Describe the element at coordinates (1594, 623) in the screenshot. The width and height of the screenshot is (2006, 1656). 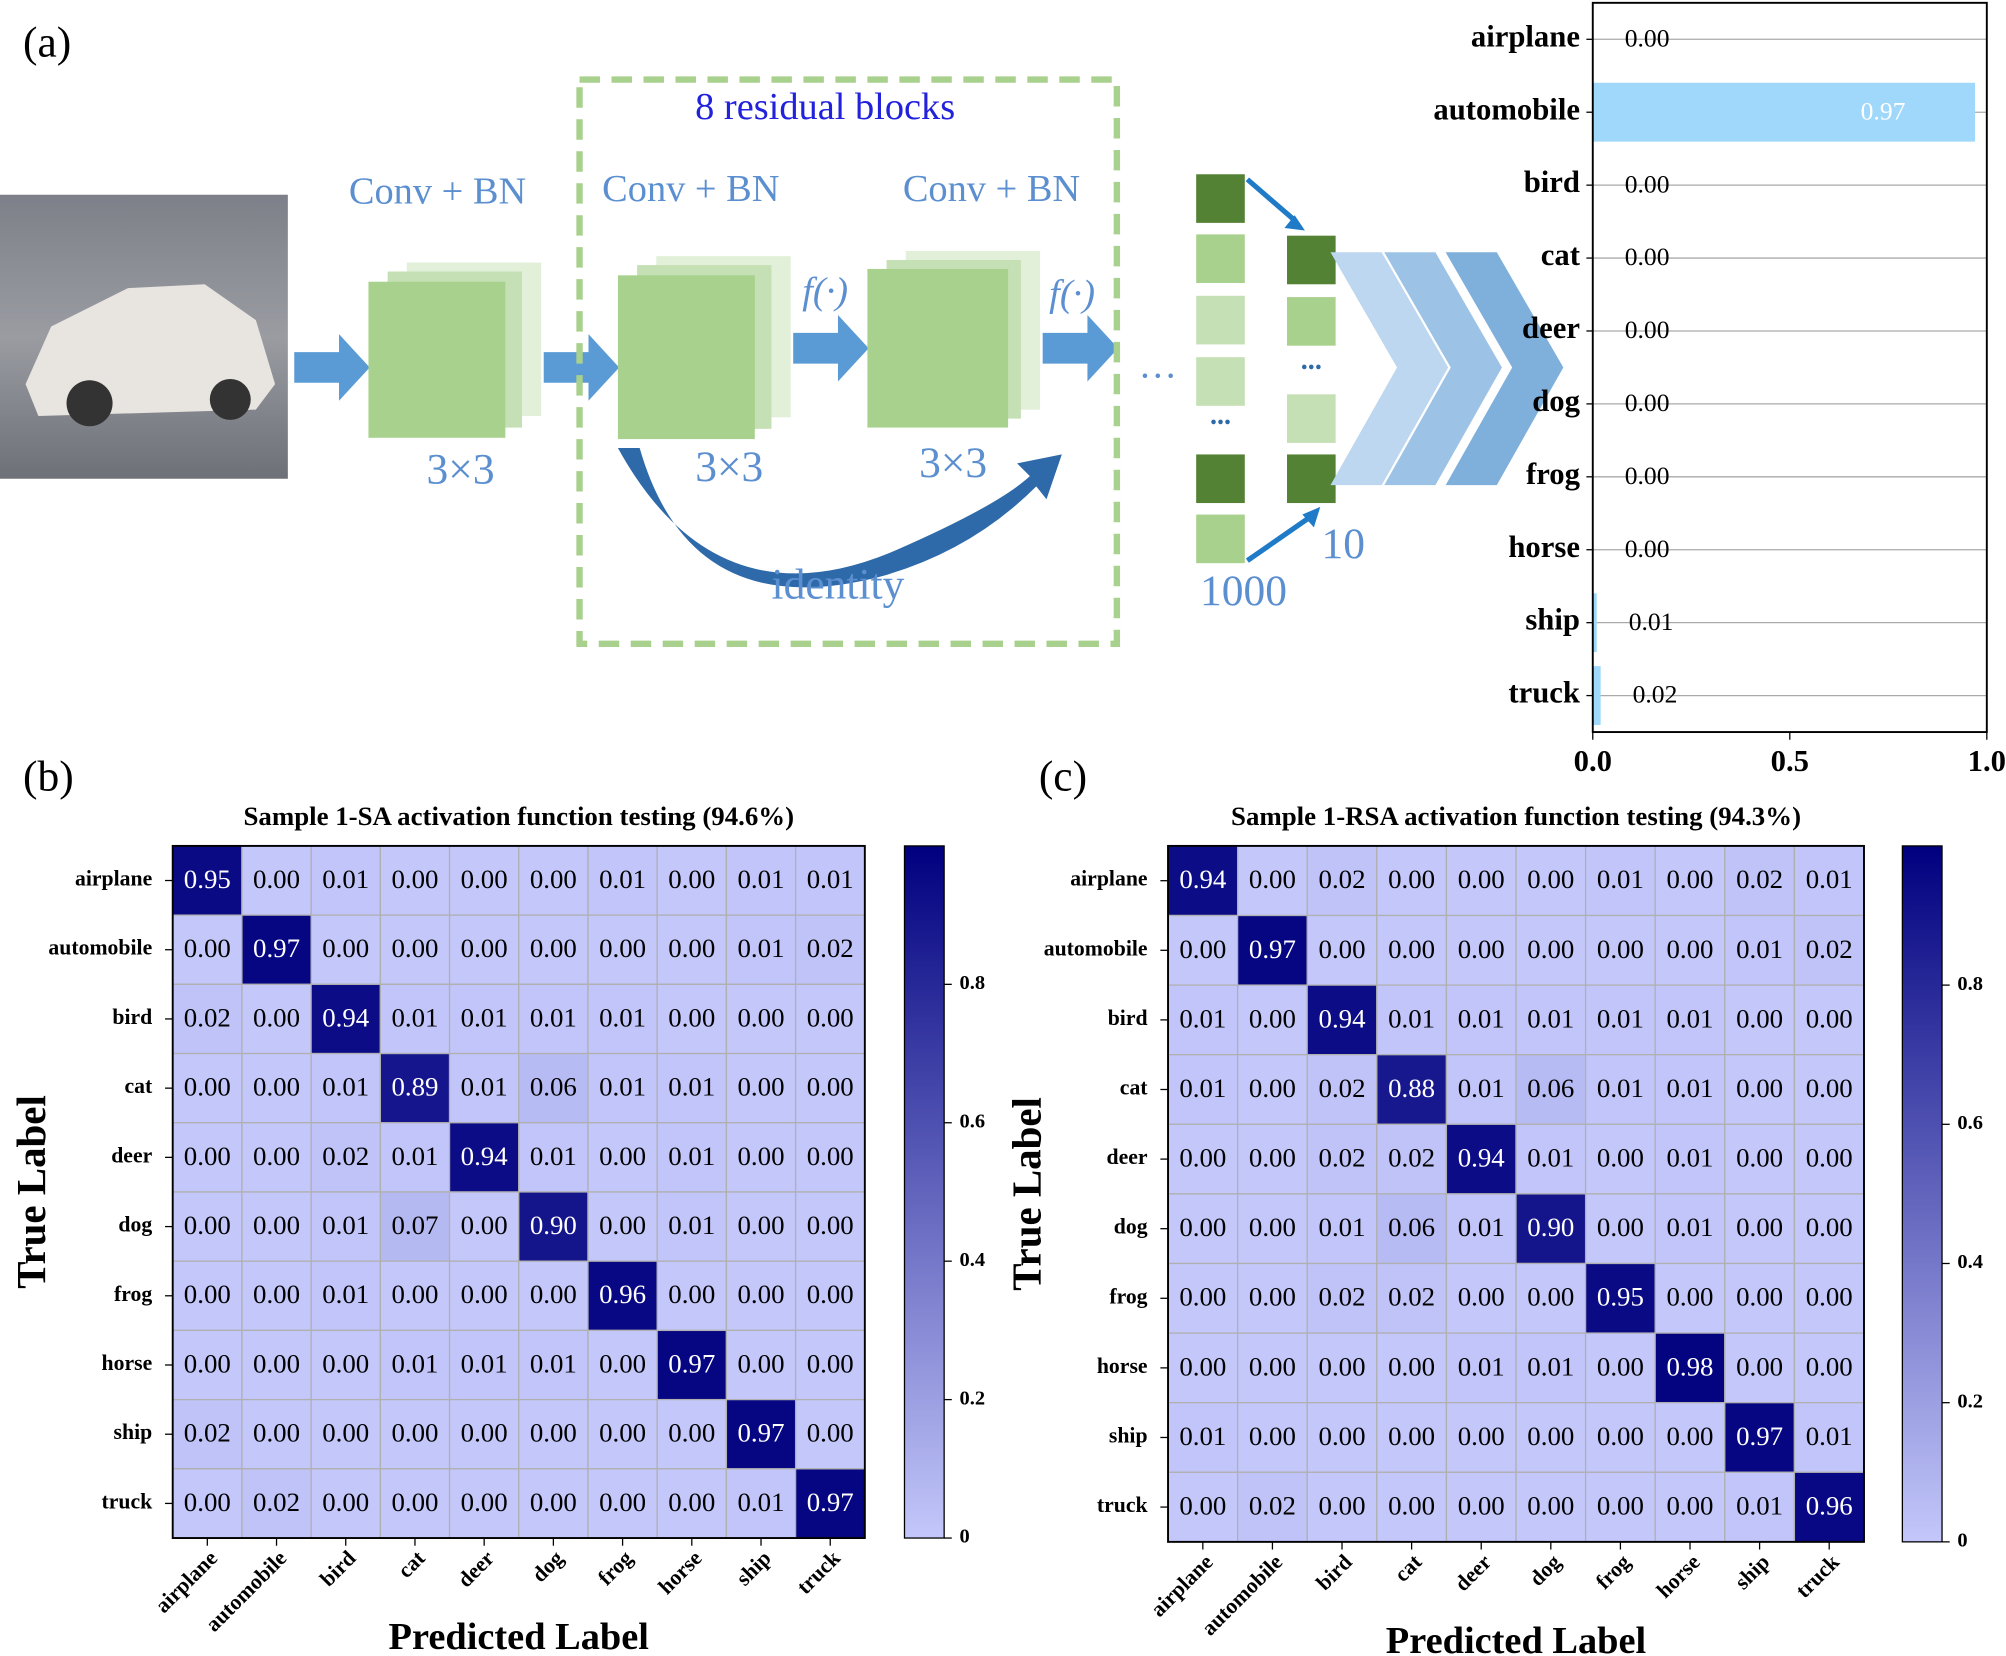
I see `bar` at that location.